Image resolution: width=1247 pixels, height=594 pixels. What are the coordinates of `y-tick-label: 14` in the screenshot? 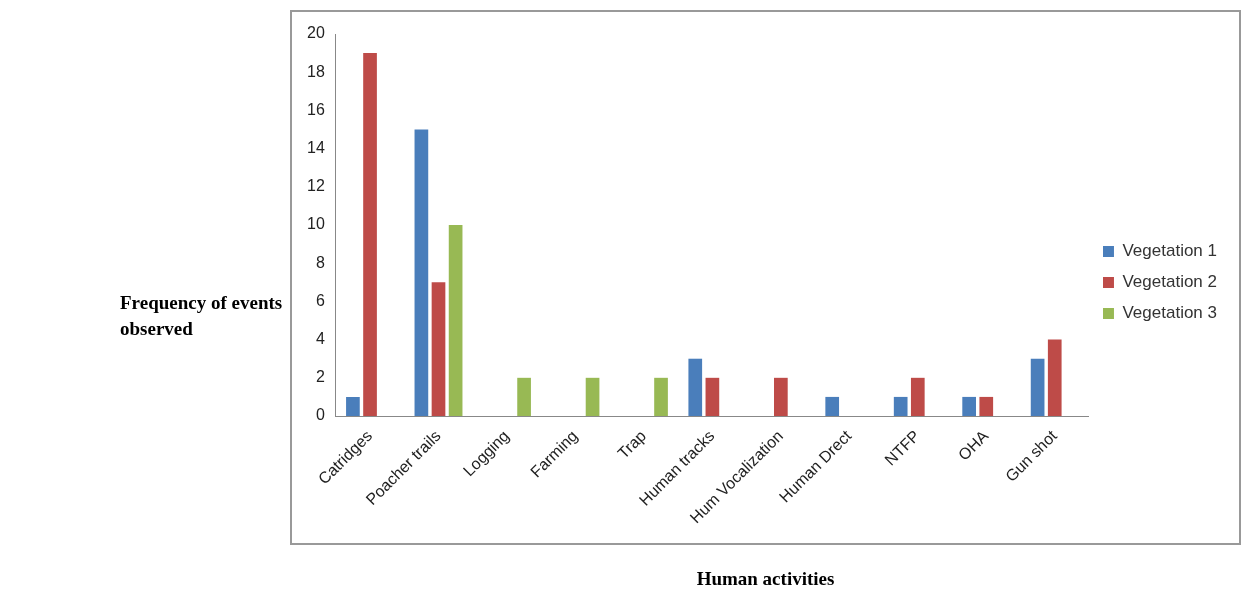 It's located at (316, 148).